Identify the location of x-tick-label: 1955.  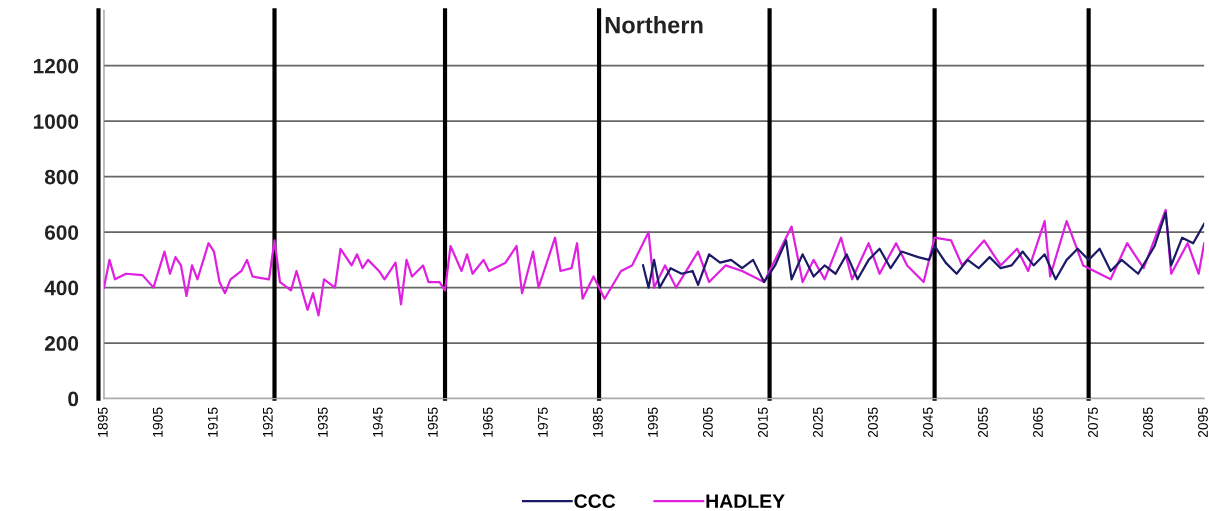
(432, 422).